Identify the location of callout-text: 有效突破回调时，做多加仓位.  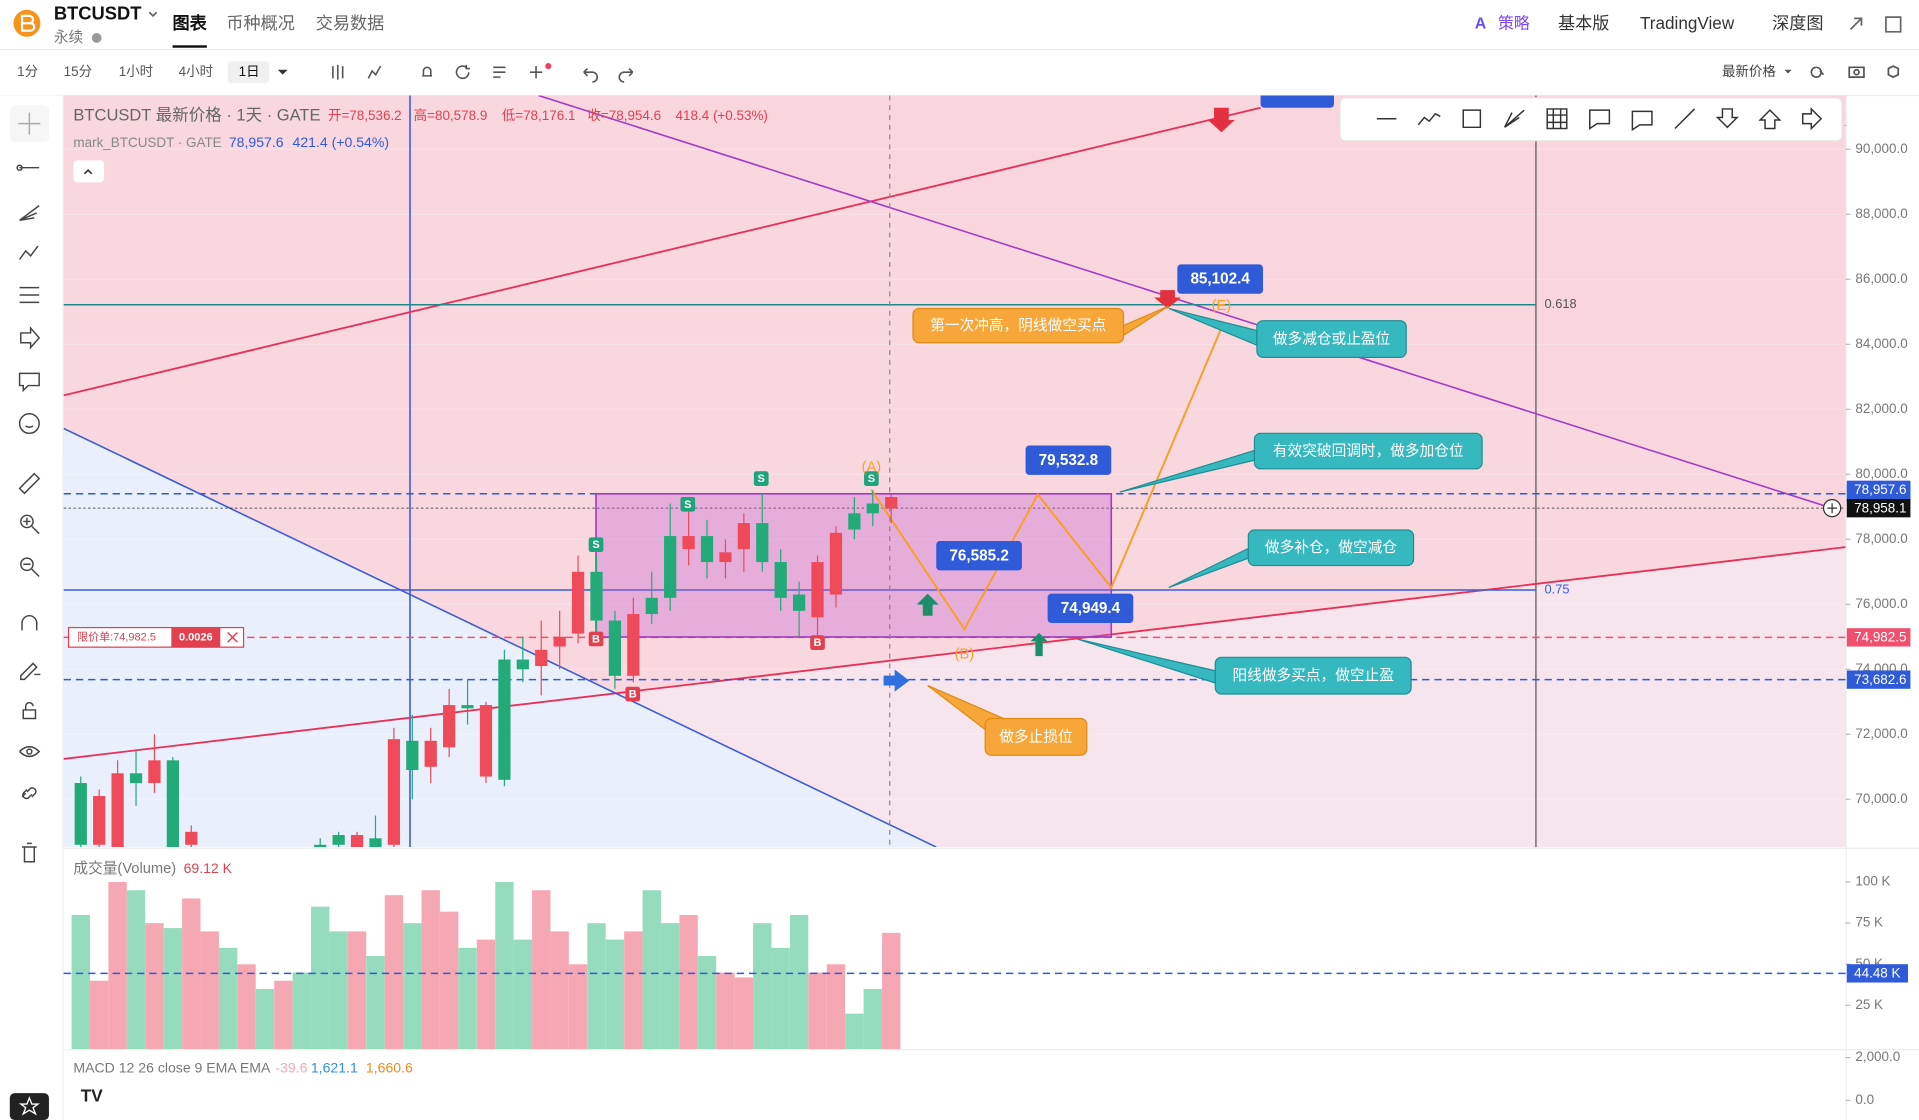
(1368, 451).